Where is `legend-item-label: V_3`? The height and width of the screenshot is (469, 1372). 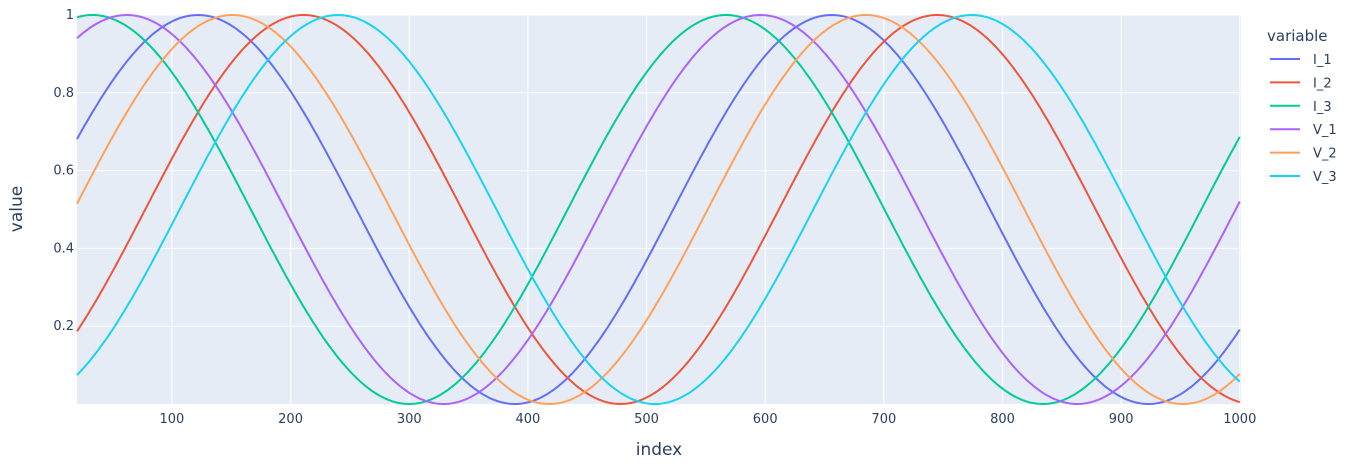 legend-item-label: V_3 is located at coordinates (1325, 177).